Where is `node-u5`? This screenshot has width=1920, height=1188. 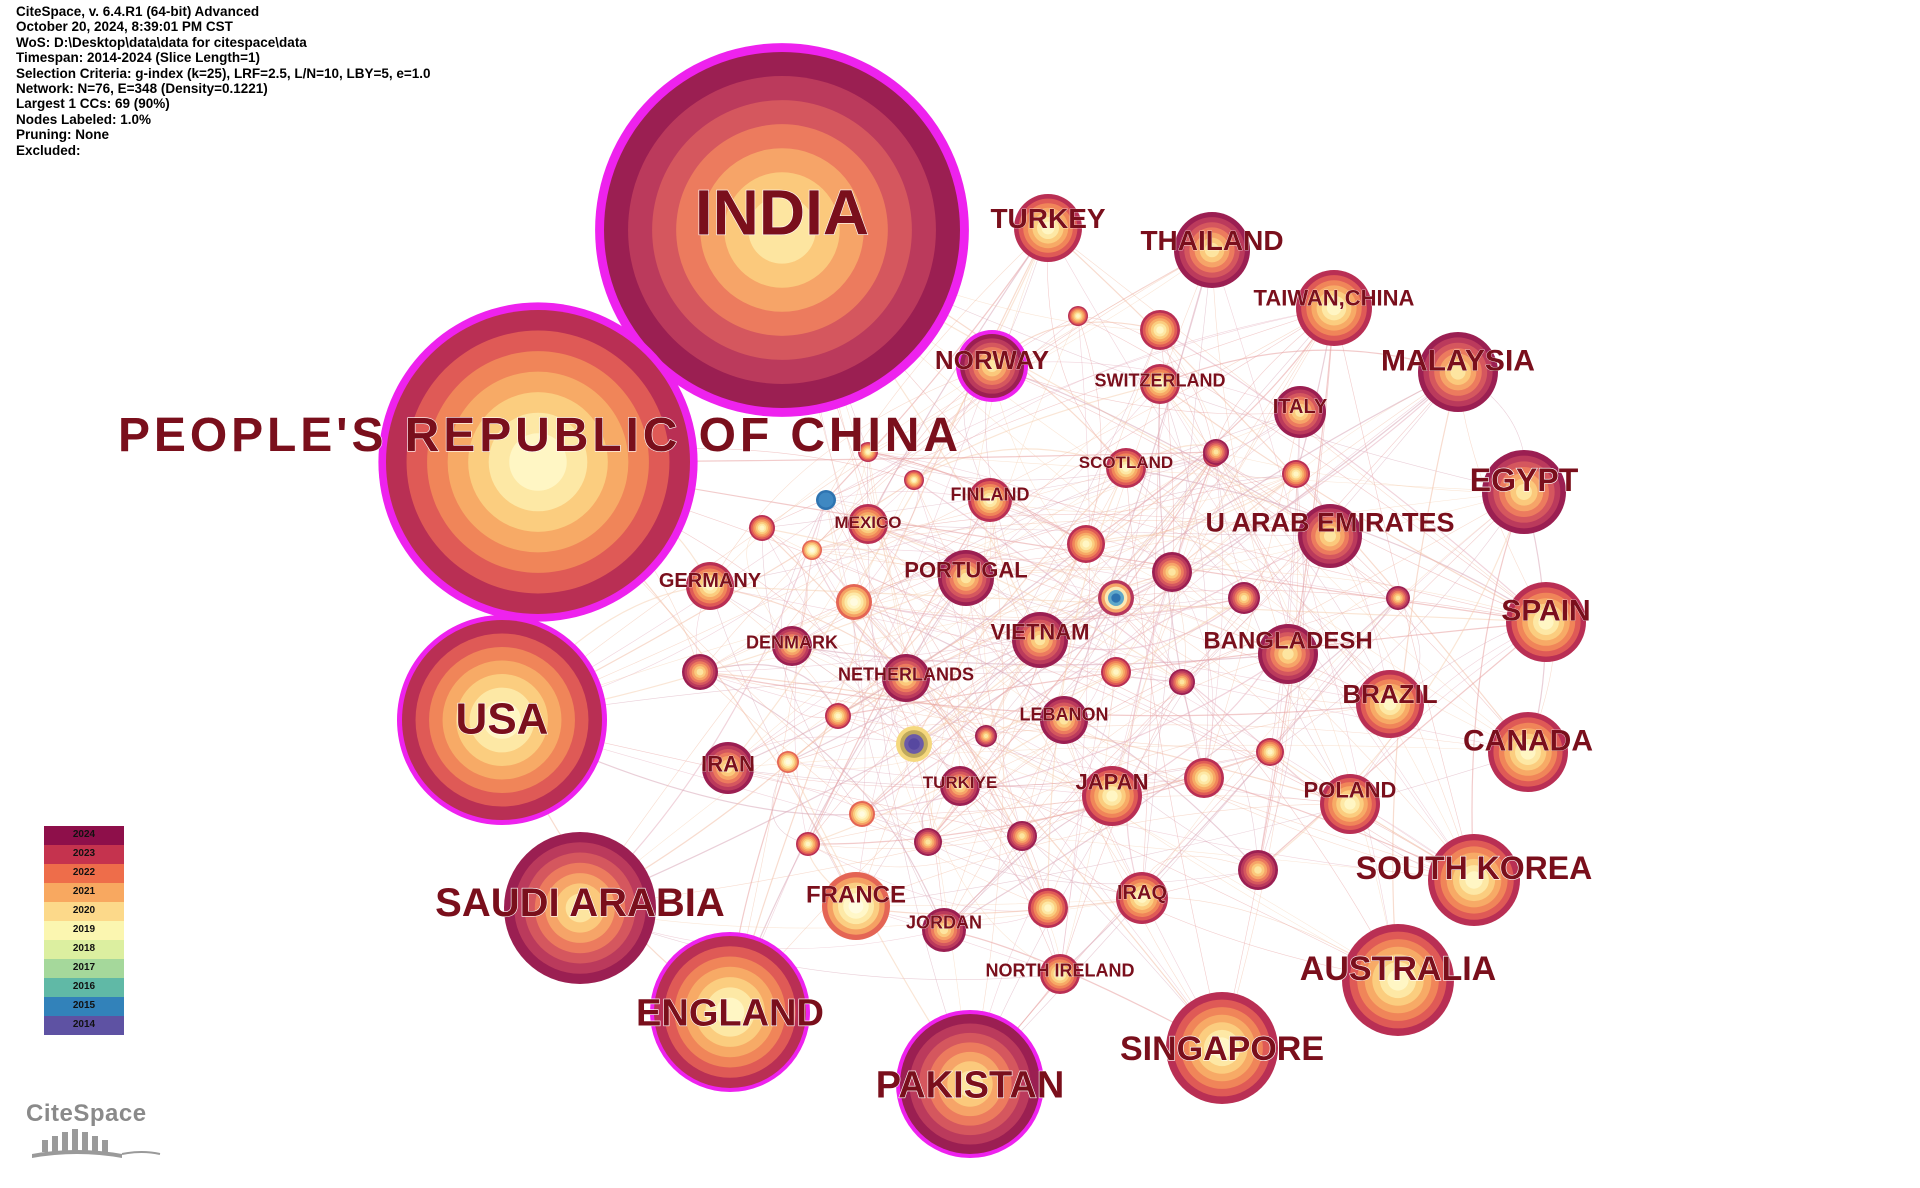
node-u5 is located at coordinates (812, 550).